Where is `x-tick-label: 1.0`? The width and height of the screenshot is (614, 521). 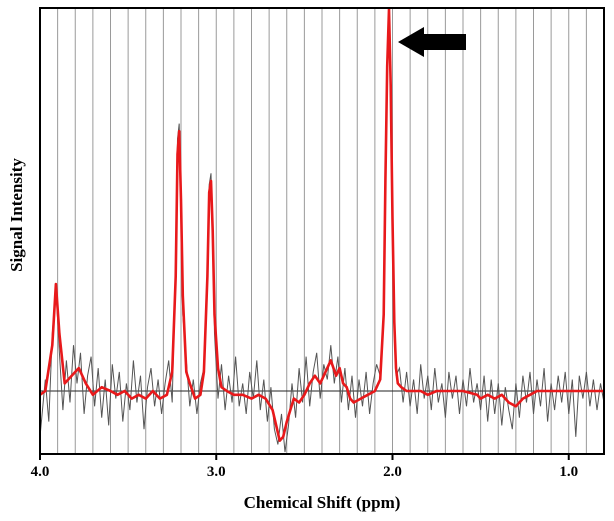 x-tick-label: 1.0 is located at coordinates (568, 472).